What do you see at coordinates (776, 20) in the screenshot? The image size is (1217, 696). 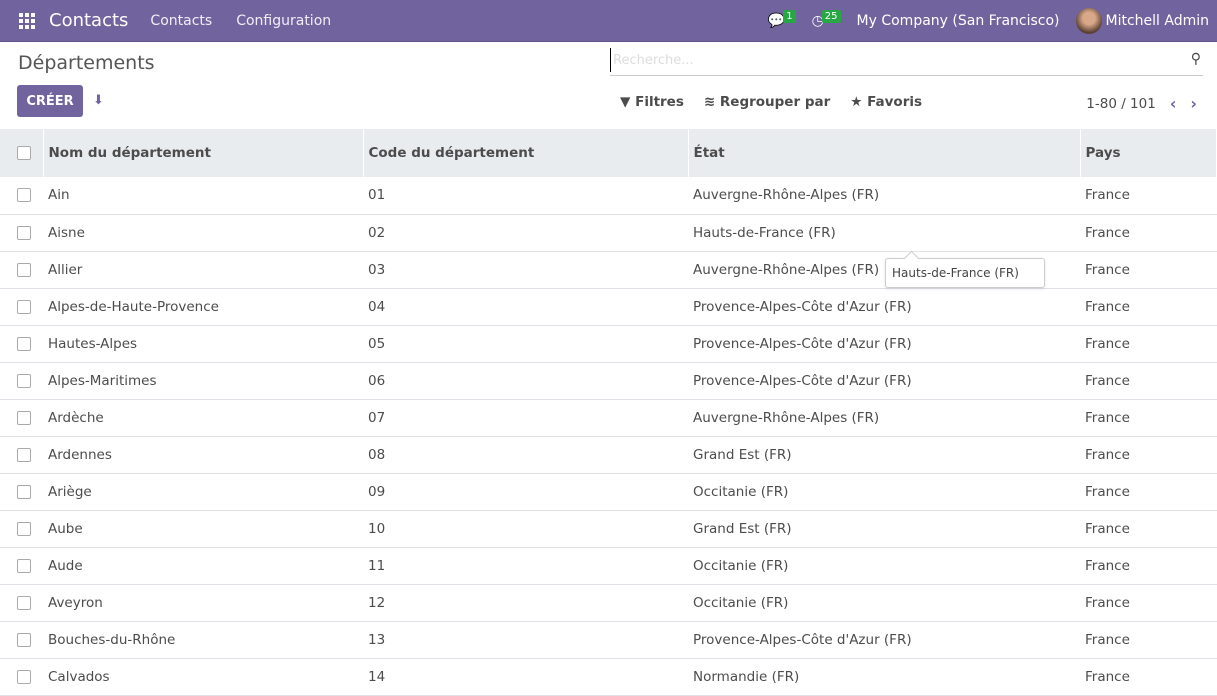 I see `chat-icon: 💬` at bounding box center [776, 20].